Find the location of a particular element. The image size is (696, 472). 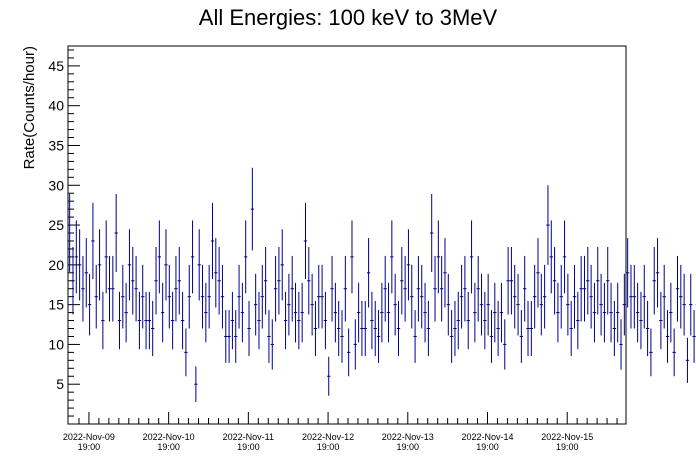

y-tick-label: 30 is located at coordinates (56, 185).